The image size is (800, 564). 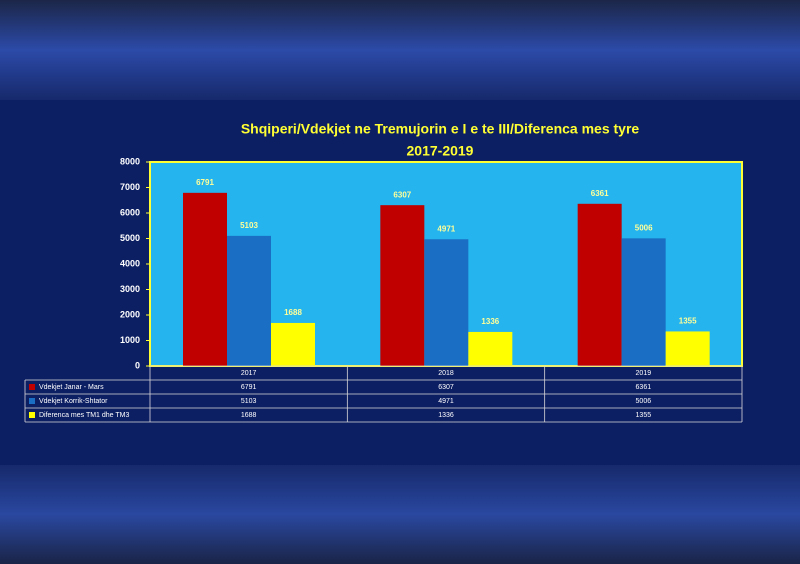 What do you see at coordinates (402, 194) in the screenshot?
I see `data-label: 6307` at bounding box center [402, 194].